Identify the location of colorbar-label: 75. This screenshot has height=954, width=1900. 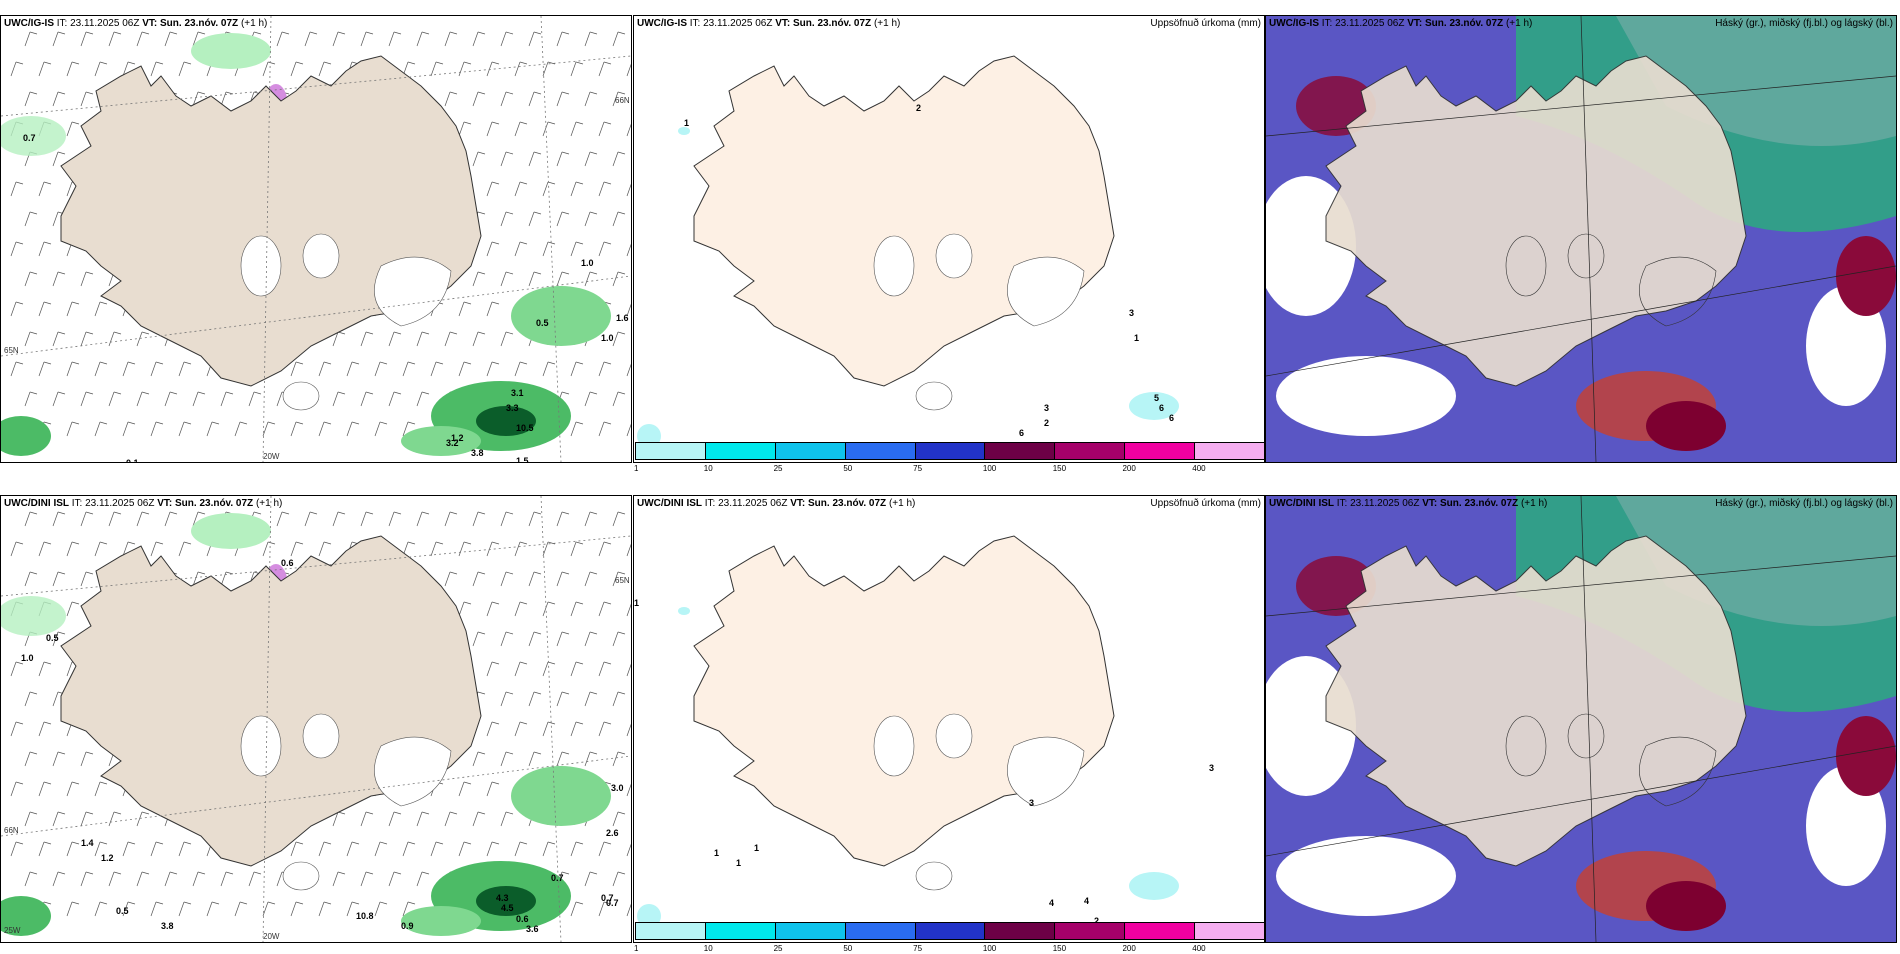
(918, 948).